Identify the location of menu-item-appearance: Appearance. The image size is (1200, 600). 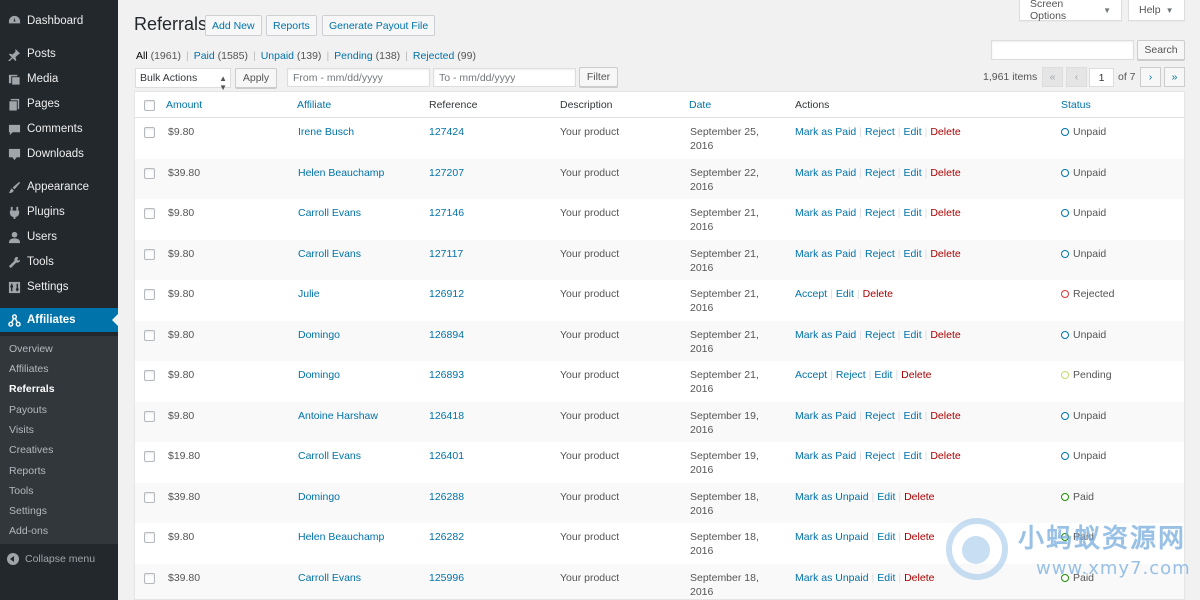
(59, 187).